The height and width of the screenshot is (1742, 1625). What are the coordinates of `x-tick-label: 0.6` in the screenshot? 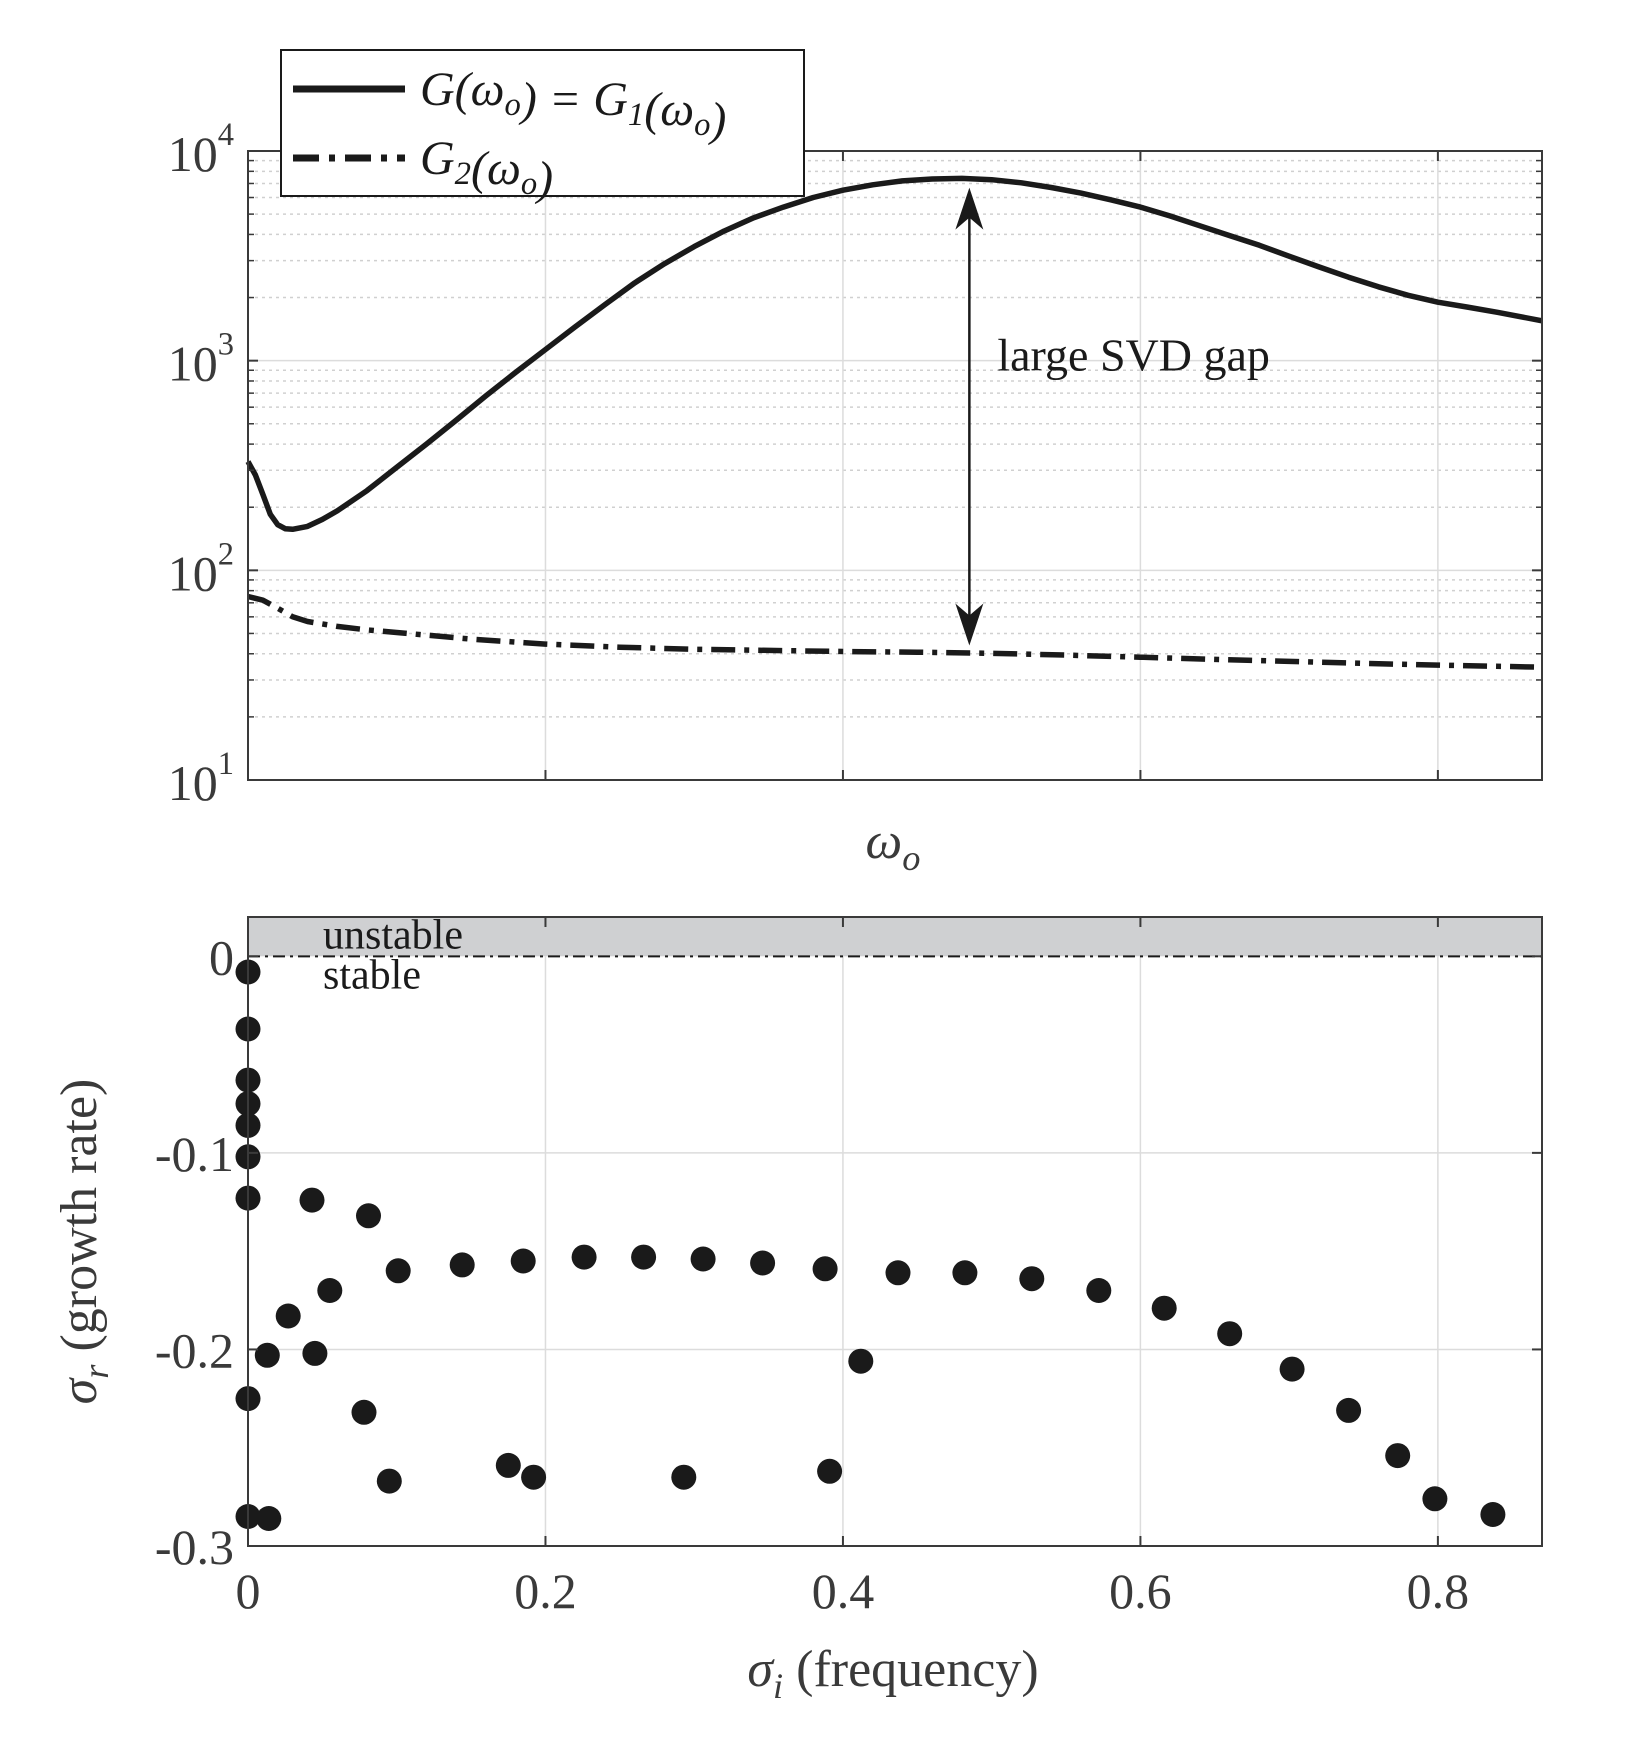 It's located at (1140, 1591).